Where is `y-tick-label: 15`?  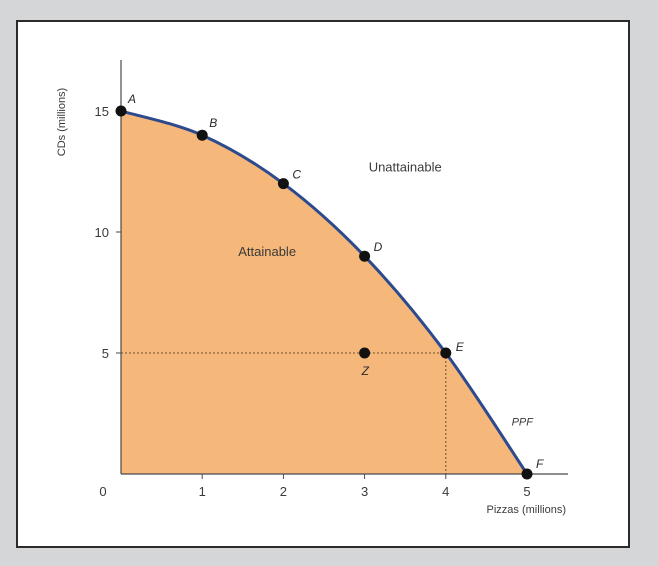 y-tick-label: 15 is located at coordinates (102, 111).